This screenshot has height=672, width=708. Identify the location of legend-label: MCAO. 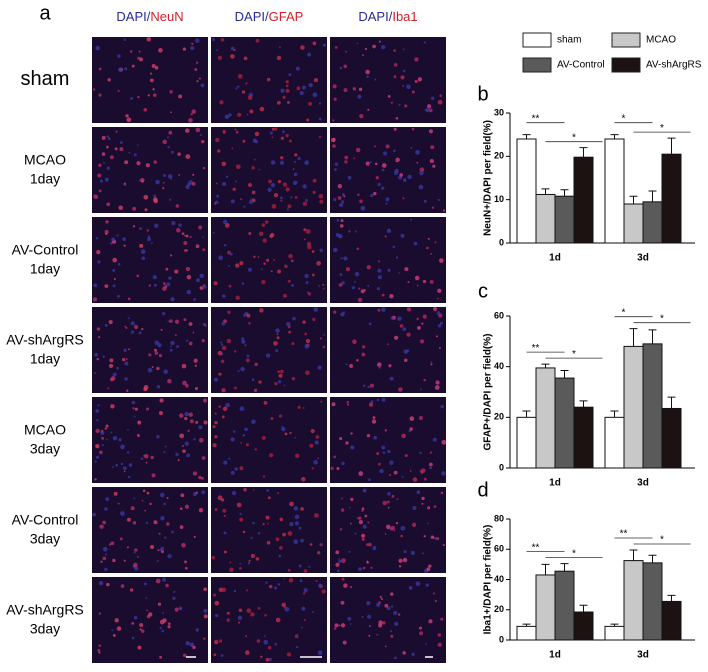
(661, 40).